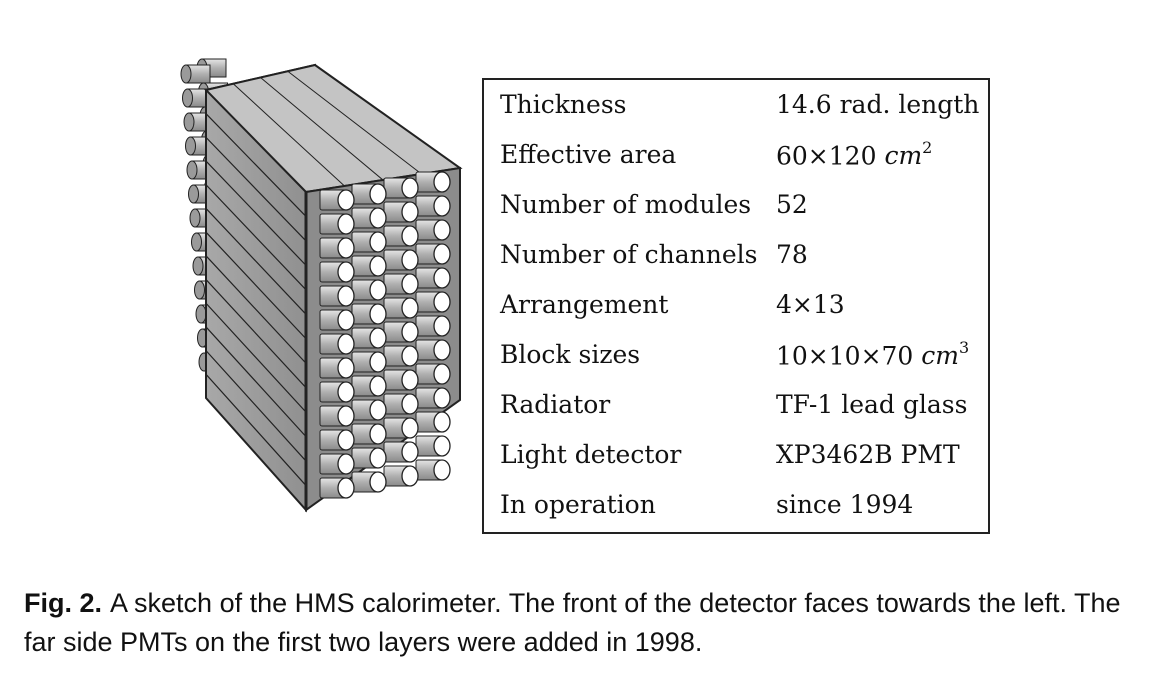 This screenshot has width=1169, height=680. I want to click on figure-label: Fig. 2., so click(63, 603).